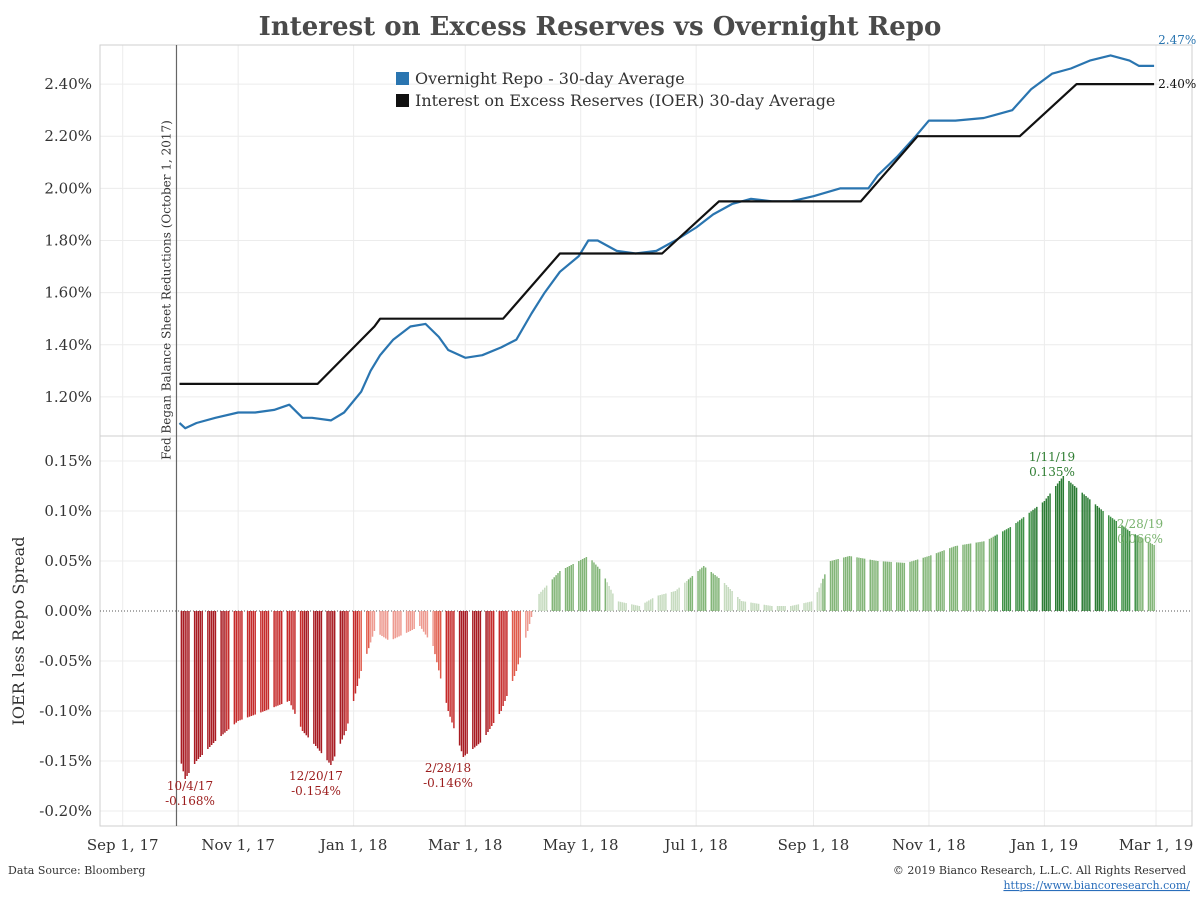  I want to click on y-tick-label-bottom: -0.10%, so click(65, 711).